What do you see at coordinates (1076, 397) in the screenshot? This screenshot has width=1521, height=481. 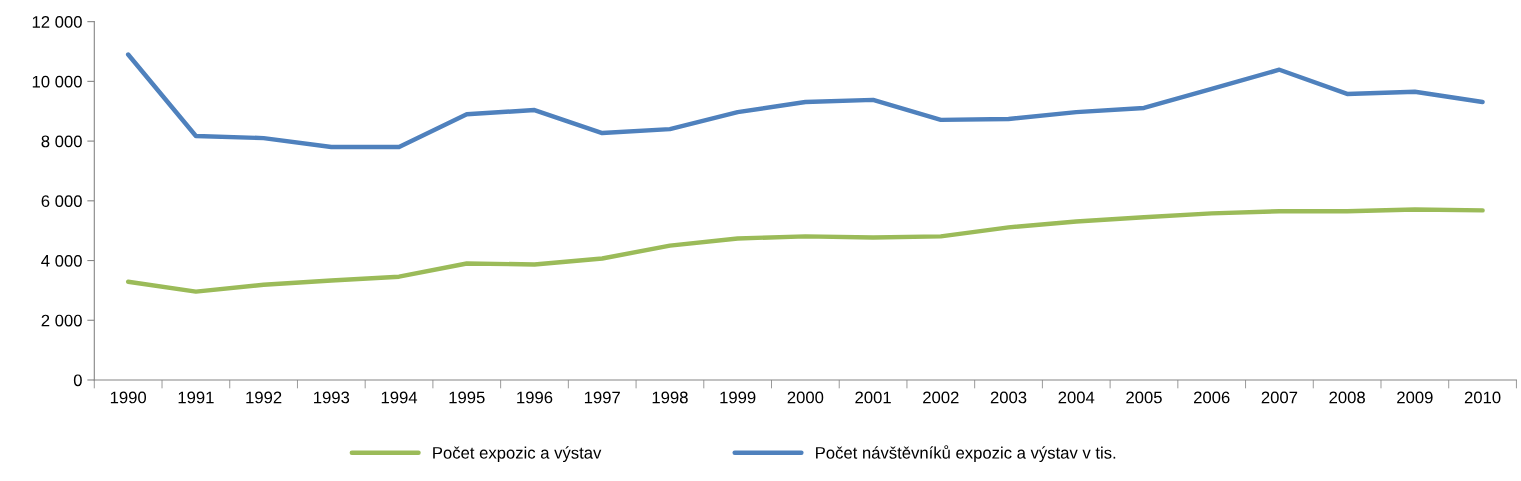 I see `x-tick-label: 2004` at bounding box center [1076, 397].